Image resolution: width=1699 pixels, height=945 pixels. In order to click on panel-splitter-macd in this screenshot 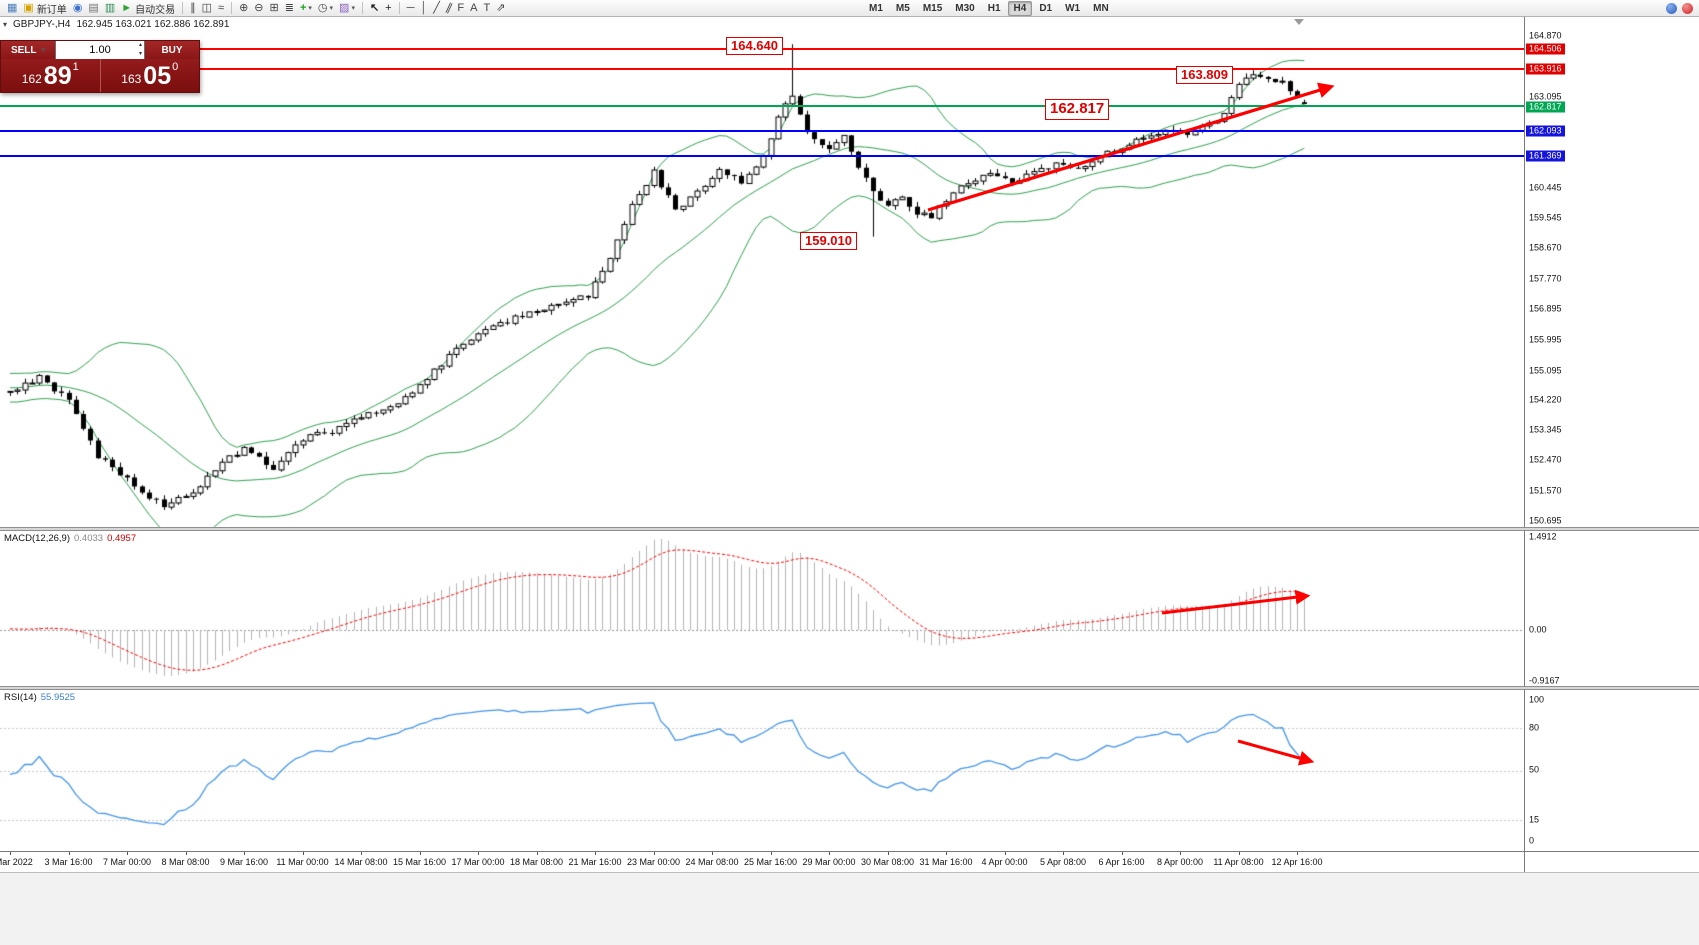, I will do `click(849, 529)`.